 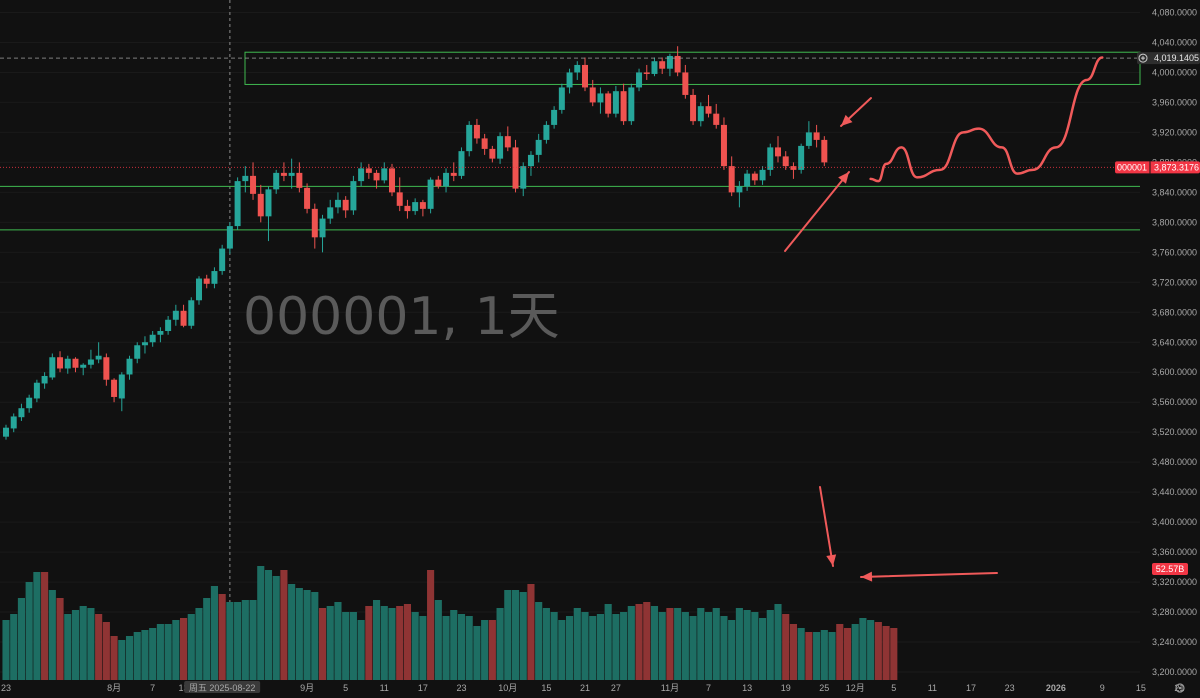 What do you see at coordinates (1143, 58) in the screenshot?
I see `add-alert-icon` at bounding box center [1143, 58].